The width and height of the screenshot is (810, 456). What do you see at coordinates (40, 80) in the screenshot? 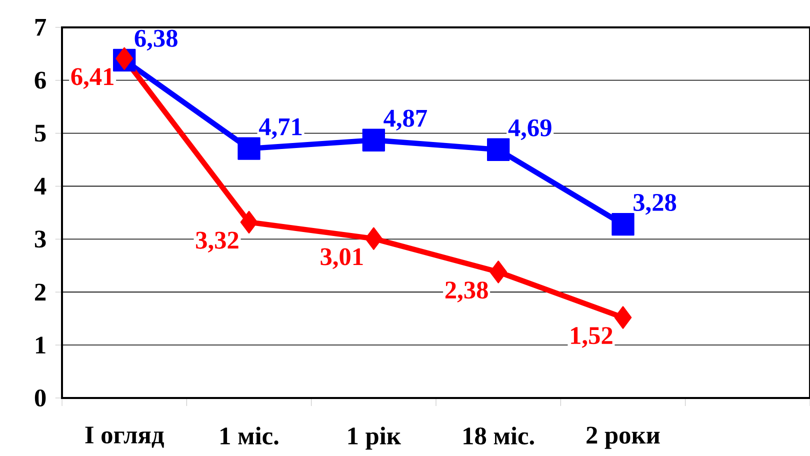
I see `y-tick-label: 6` at bounding box center [40, 80].